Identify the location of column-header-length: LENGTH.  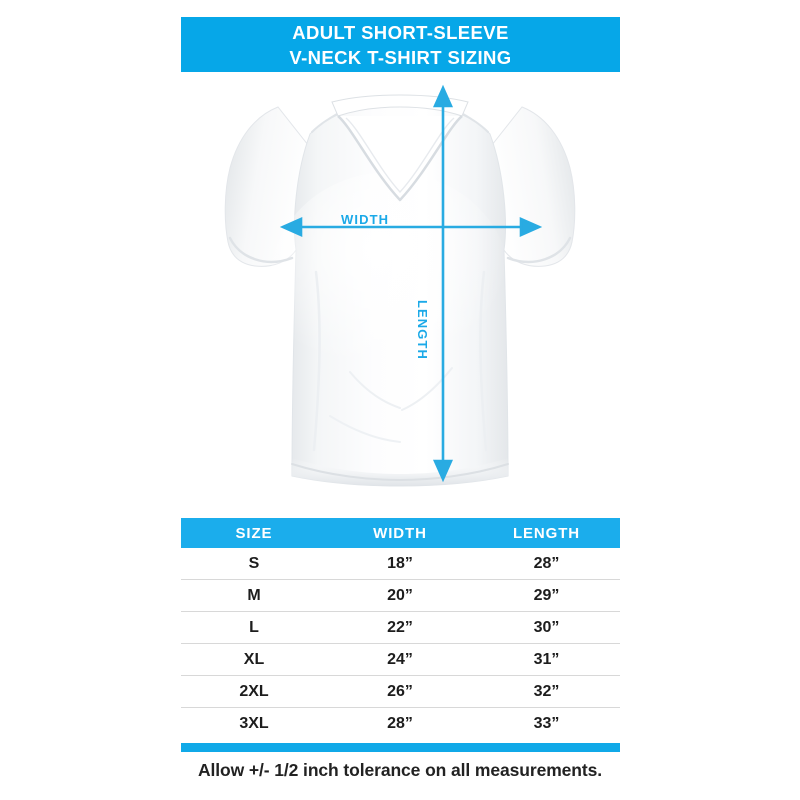
(546, 533).